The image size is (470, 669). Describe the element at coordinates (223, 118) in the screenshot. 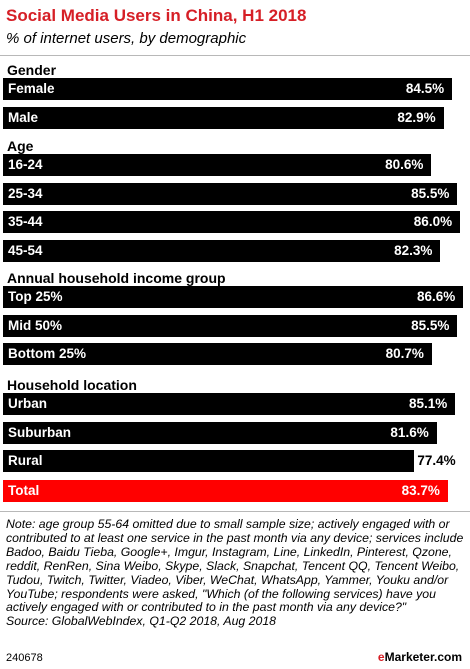

I see `bar-male` at that location.